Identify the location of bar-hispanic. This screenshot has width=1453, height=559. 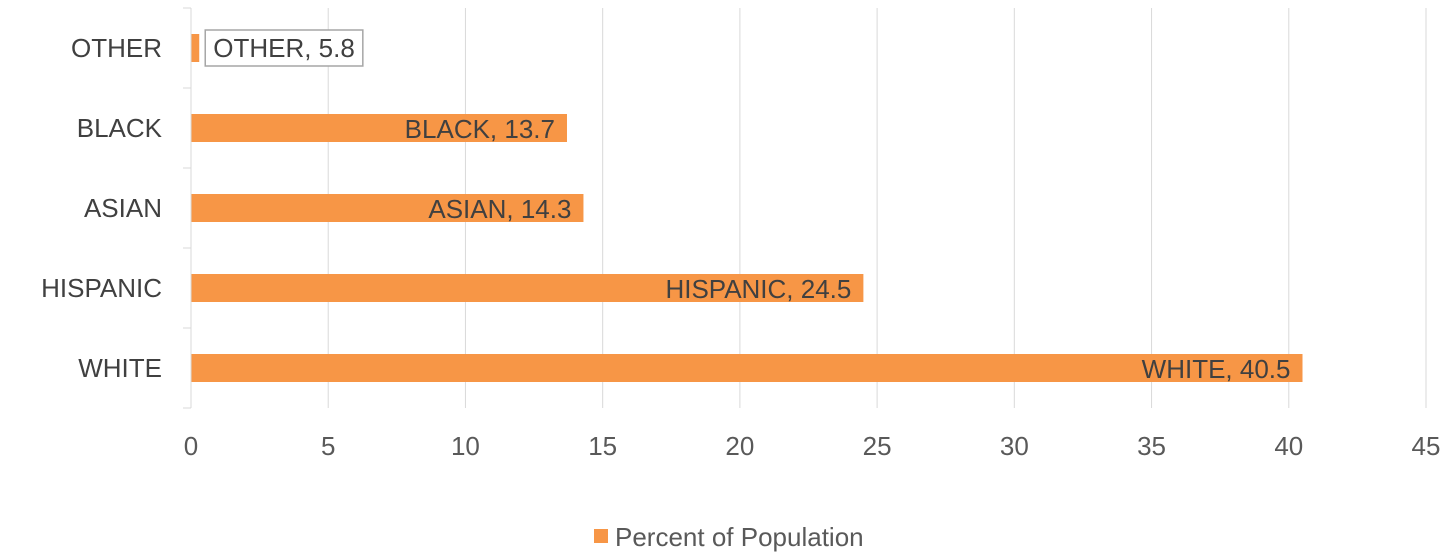
(527, 288).